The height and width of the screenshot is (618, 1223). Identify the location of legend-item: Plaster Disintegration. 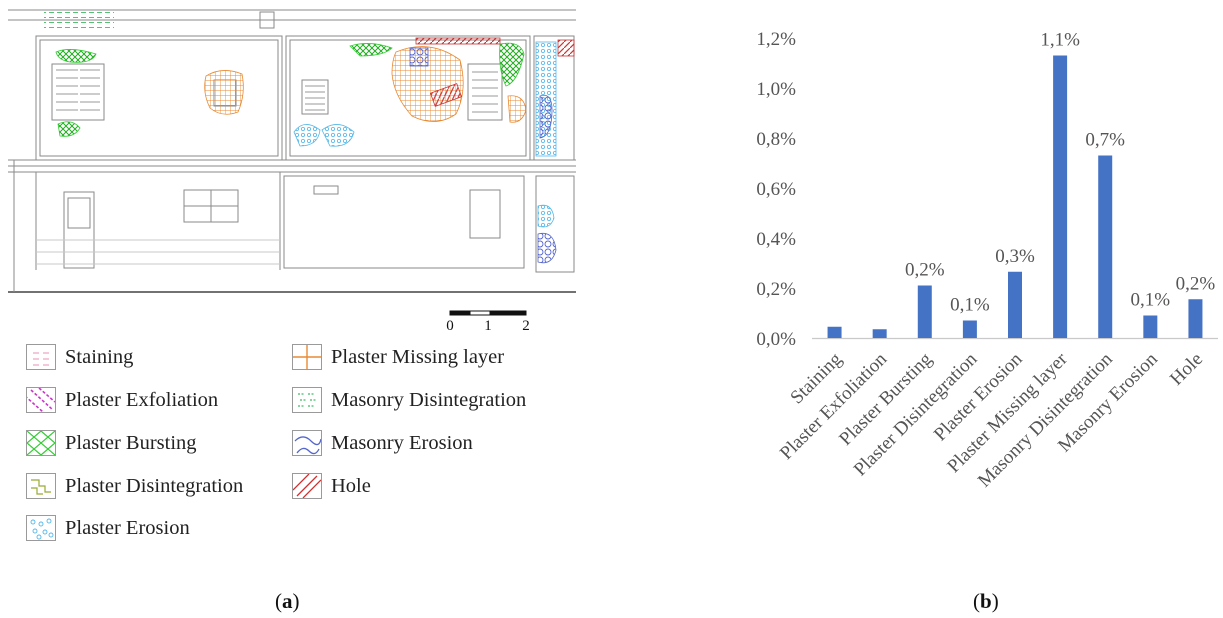
(134, 486).